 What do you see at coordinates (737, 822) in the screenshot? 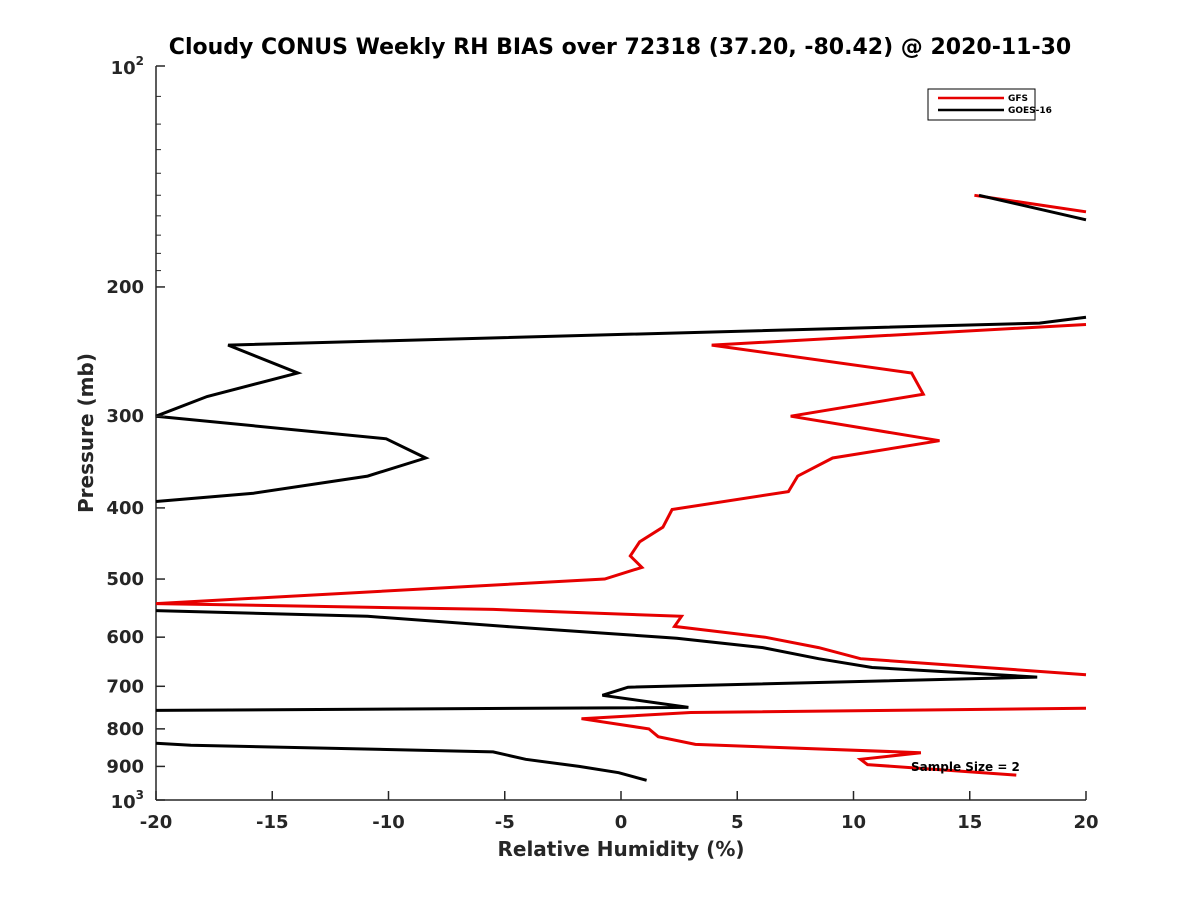
I see `x-tick-label: 5` at bounding box center [737, 822].